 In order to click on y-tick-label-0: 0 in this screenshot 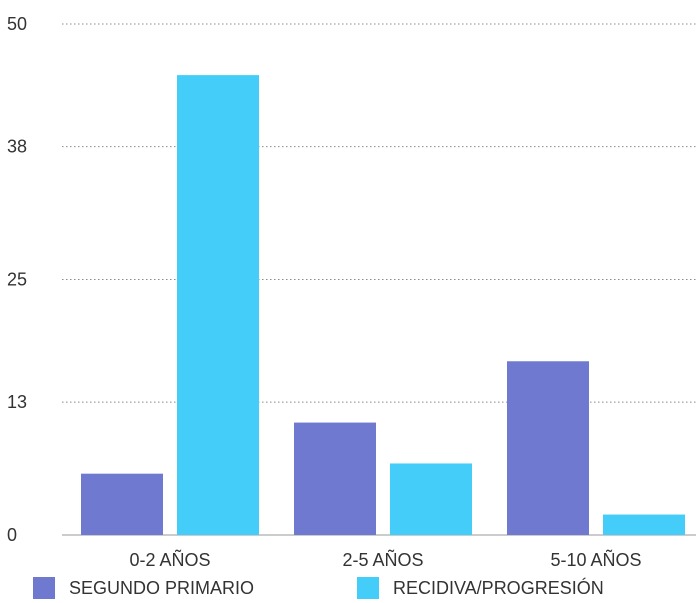, I will do `click(12, 535)`.